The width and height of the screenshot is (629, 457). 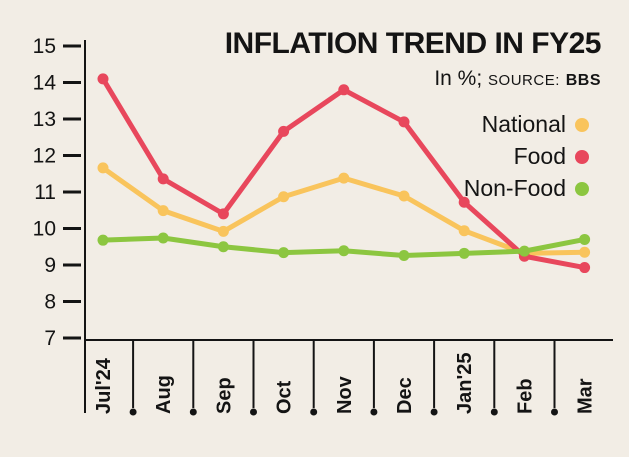 I want to click on chart-legend: National Food Non-Food, so click(x=526, y=156).